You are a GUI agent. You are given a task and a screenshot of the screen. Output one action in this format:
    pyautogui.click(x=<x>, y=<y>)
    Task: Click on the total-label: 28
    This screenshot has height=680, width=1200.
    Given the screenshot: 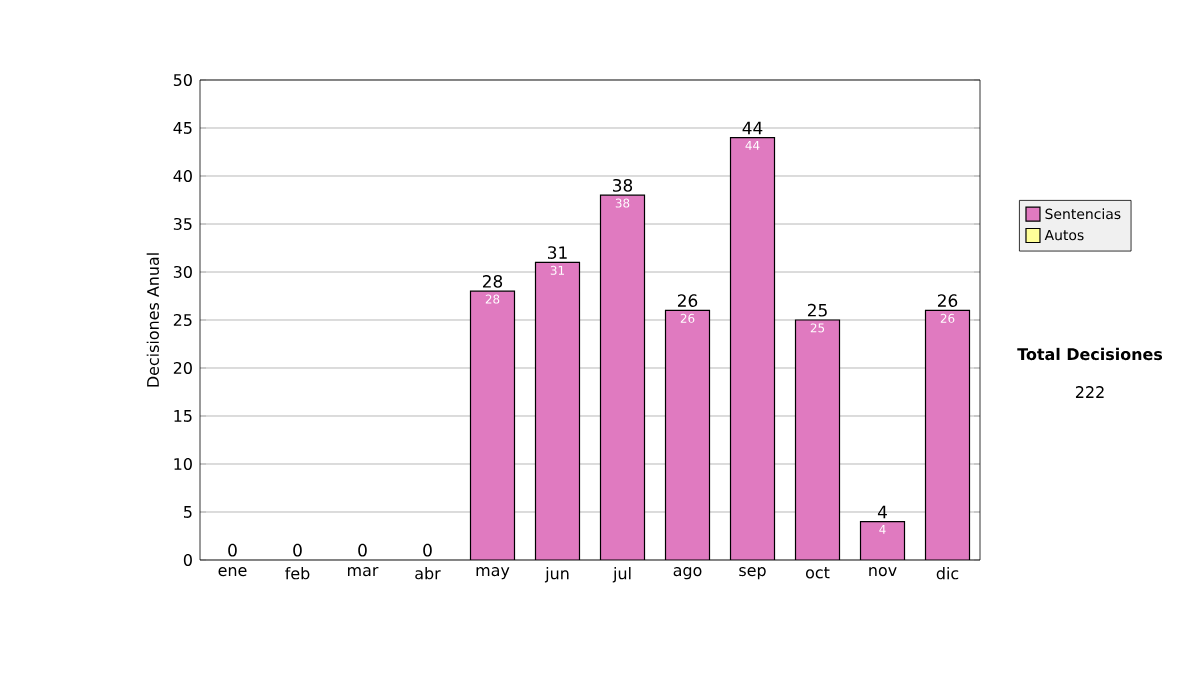 What is the action you would take?
    pyautogui.click(x=492, y=281)
    